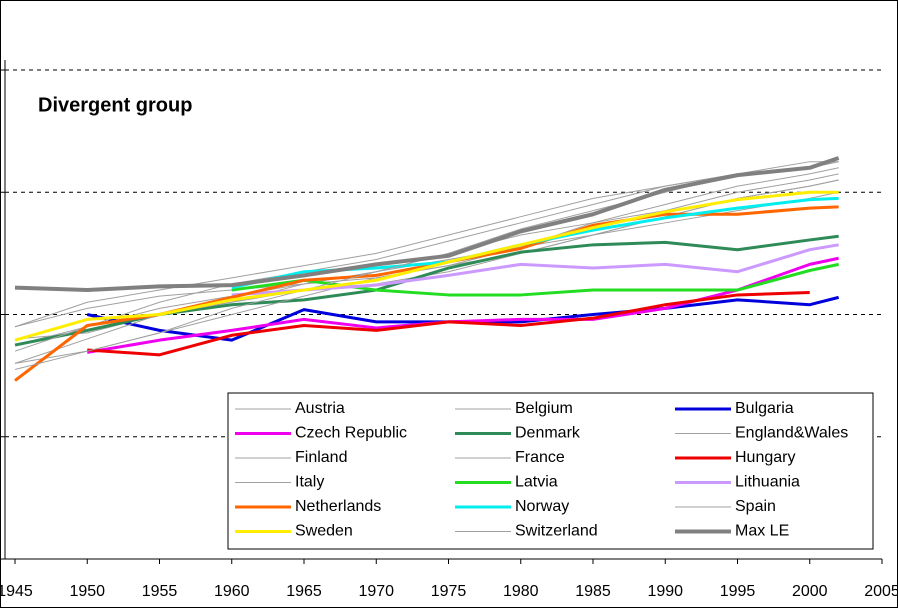 The width and height of the screenshot is (898, 608). I want to click on legend-label: Belgium, so click(544, 408).